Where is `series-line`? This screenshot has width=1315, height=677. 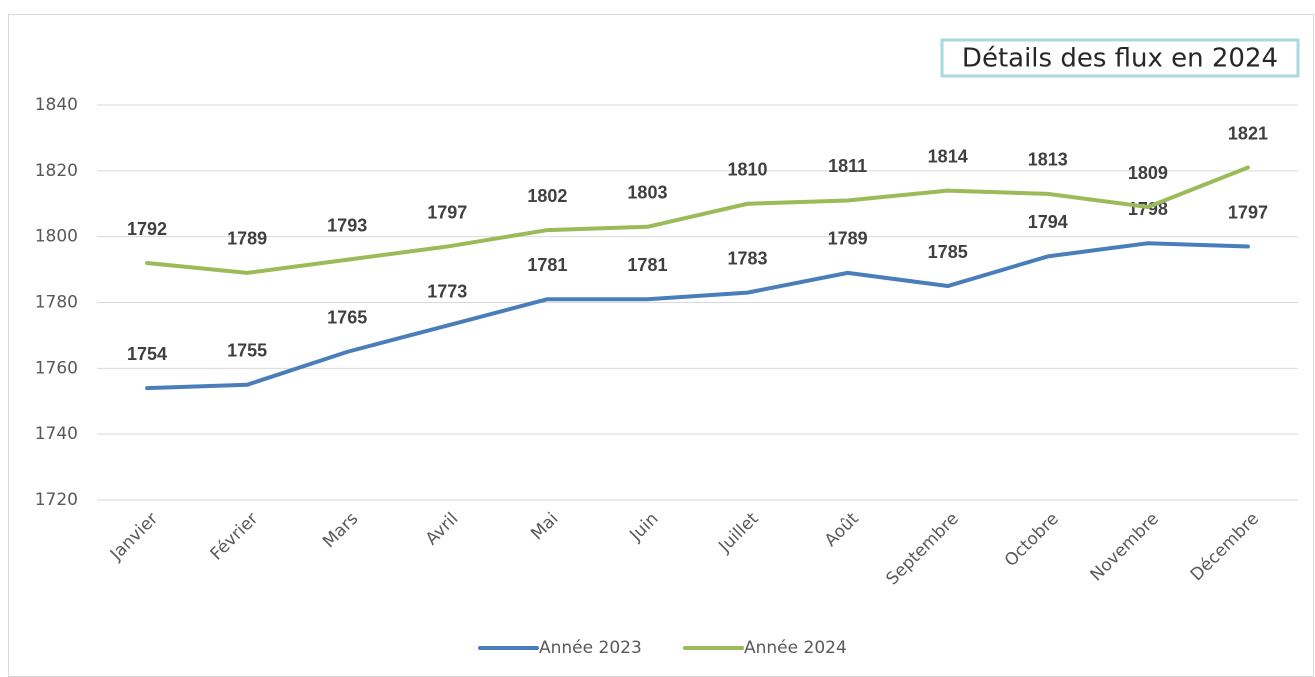
series-line is located at coordinates (697, 220).